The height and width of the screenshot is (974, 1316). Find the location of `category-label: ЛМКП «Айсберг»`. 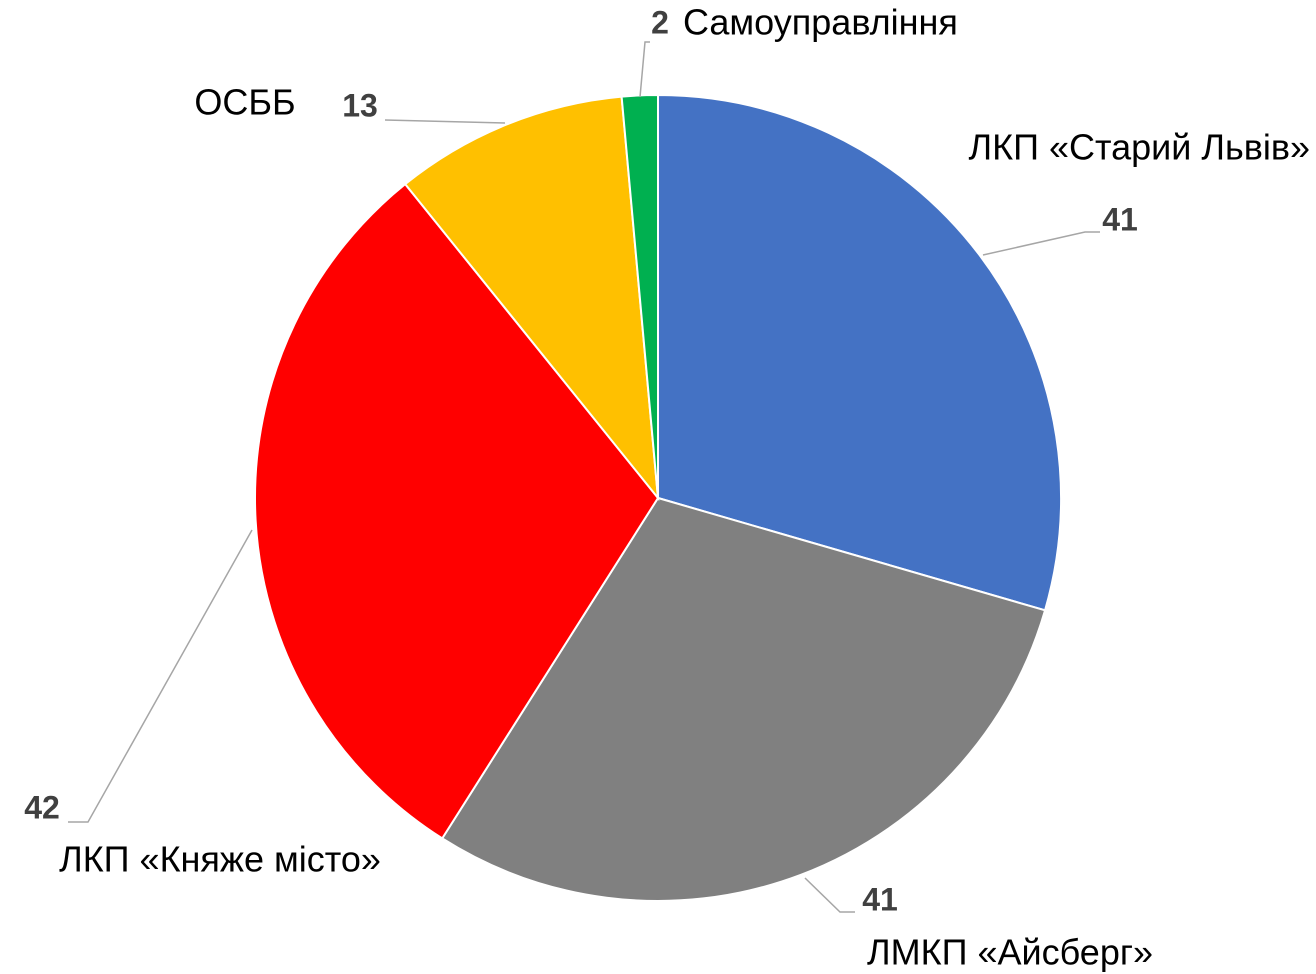

category-label: ЛМКП «Айсберг» is located at coordinates (1010, 952).